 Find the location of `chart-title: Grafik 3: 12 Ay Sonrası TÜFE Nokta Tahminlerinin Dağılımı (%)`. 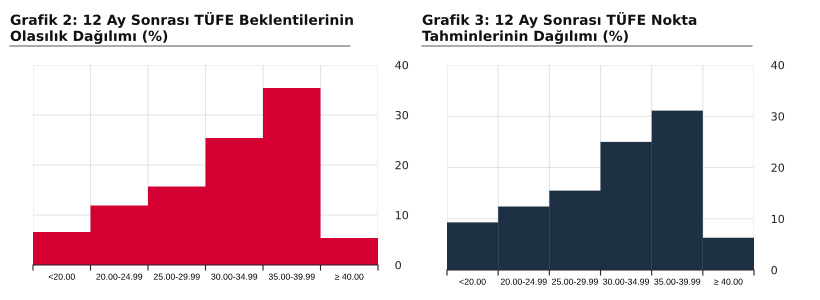

chart-title: Grafik 3: 12 Ay Sonrası TÜFE Nokta Tahminlerinin Dağılımı (%) is located at coordinates (559, 28).